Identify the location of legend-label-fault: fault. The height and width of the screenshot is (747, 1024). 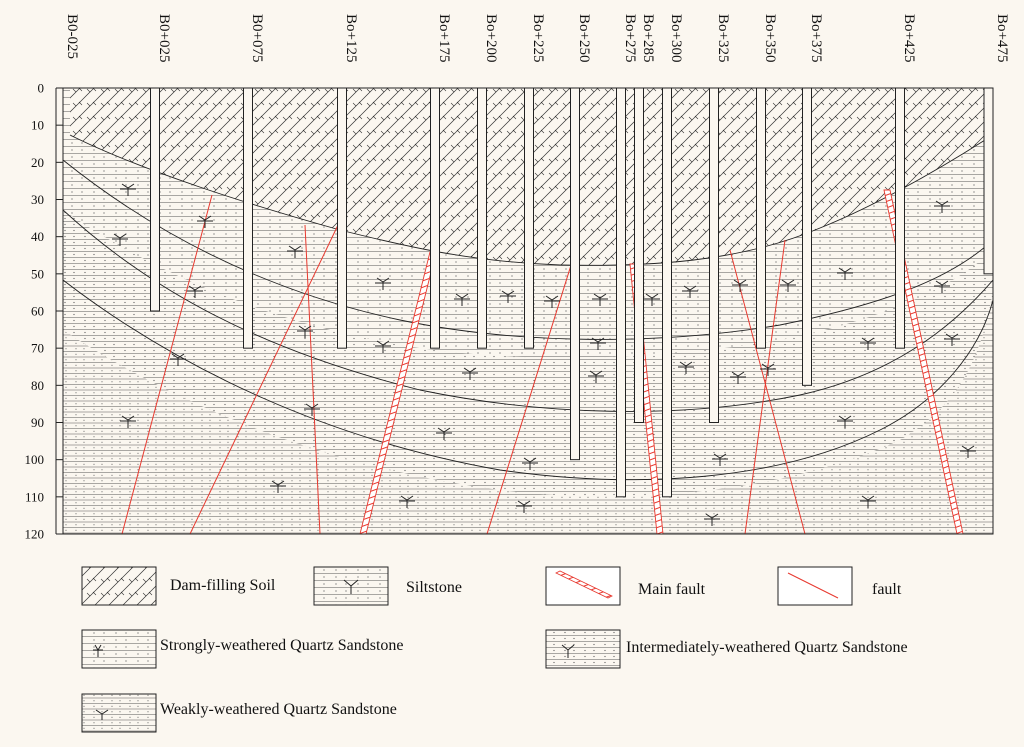
(887, 589).